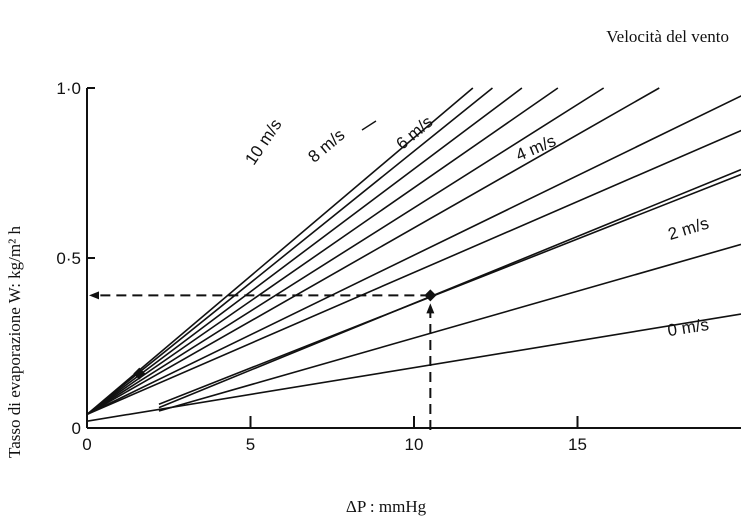 Image resolution: width=743 pixels, height=520 pixels. What do you see at coordinates (430, 308) in the screenshot?
I see `arrow-head-up` at bounding box center [430, 308].